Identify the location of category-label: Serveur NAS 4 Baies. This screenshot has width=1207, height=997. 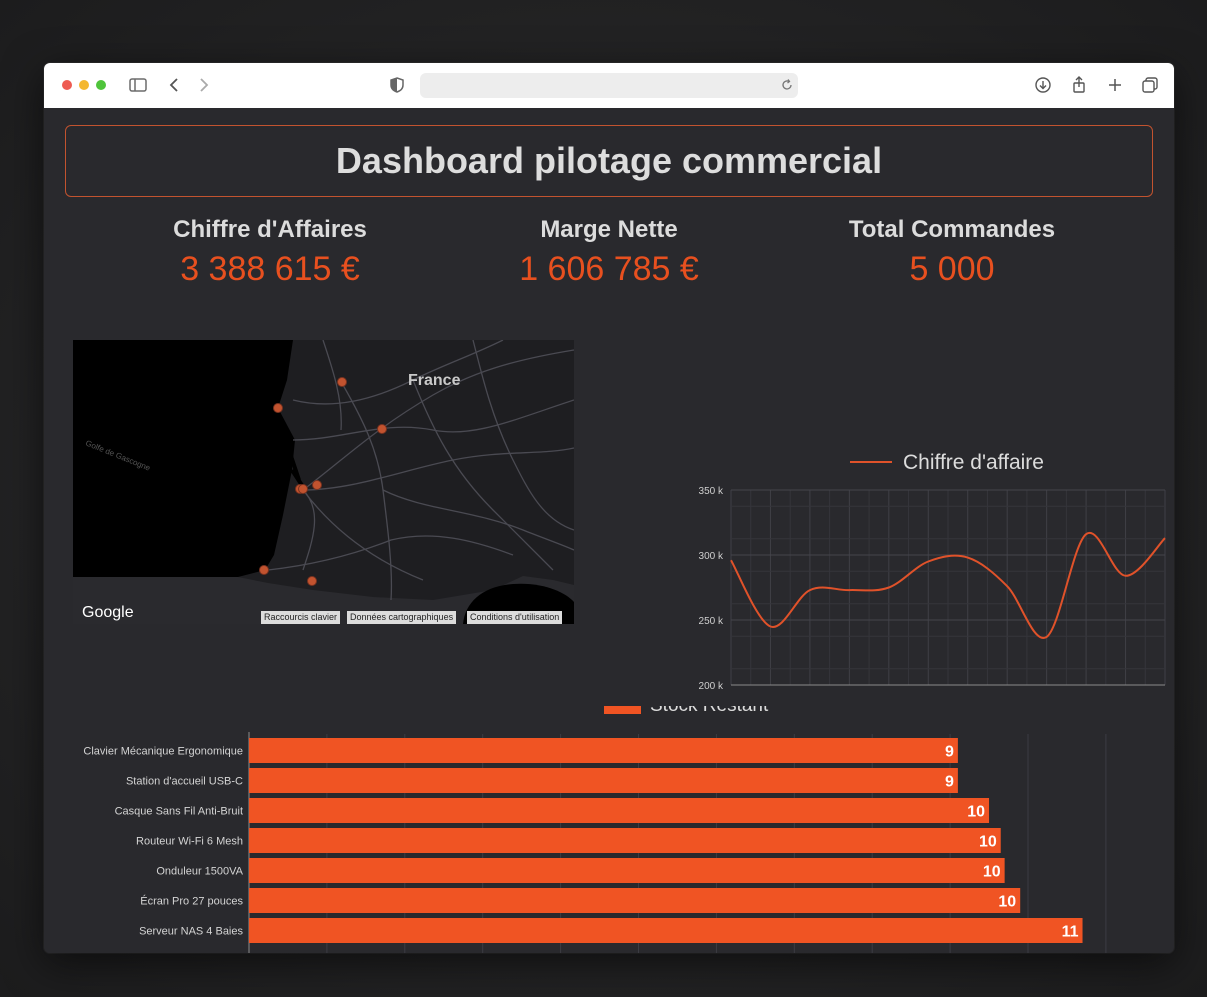
(191, 932).